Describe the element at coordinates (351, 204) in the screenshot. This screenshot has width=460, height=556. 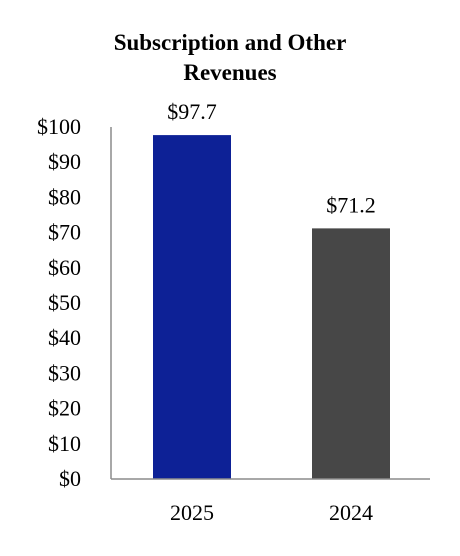
I see `data-label: $71.2` at that location.